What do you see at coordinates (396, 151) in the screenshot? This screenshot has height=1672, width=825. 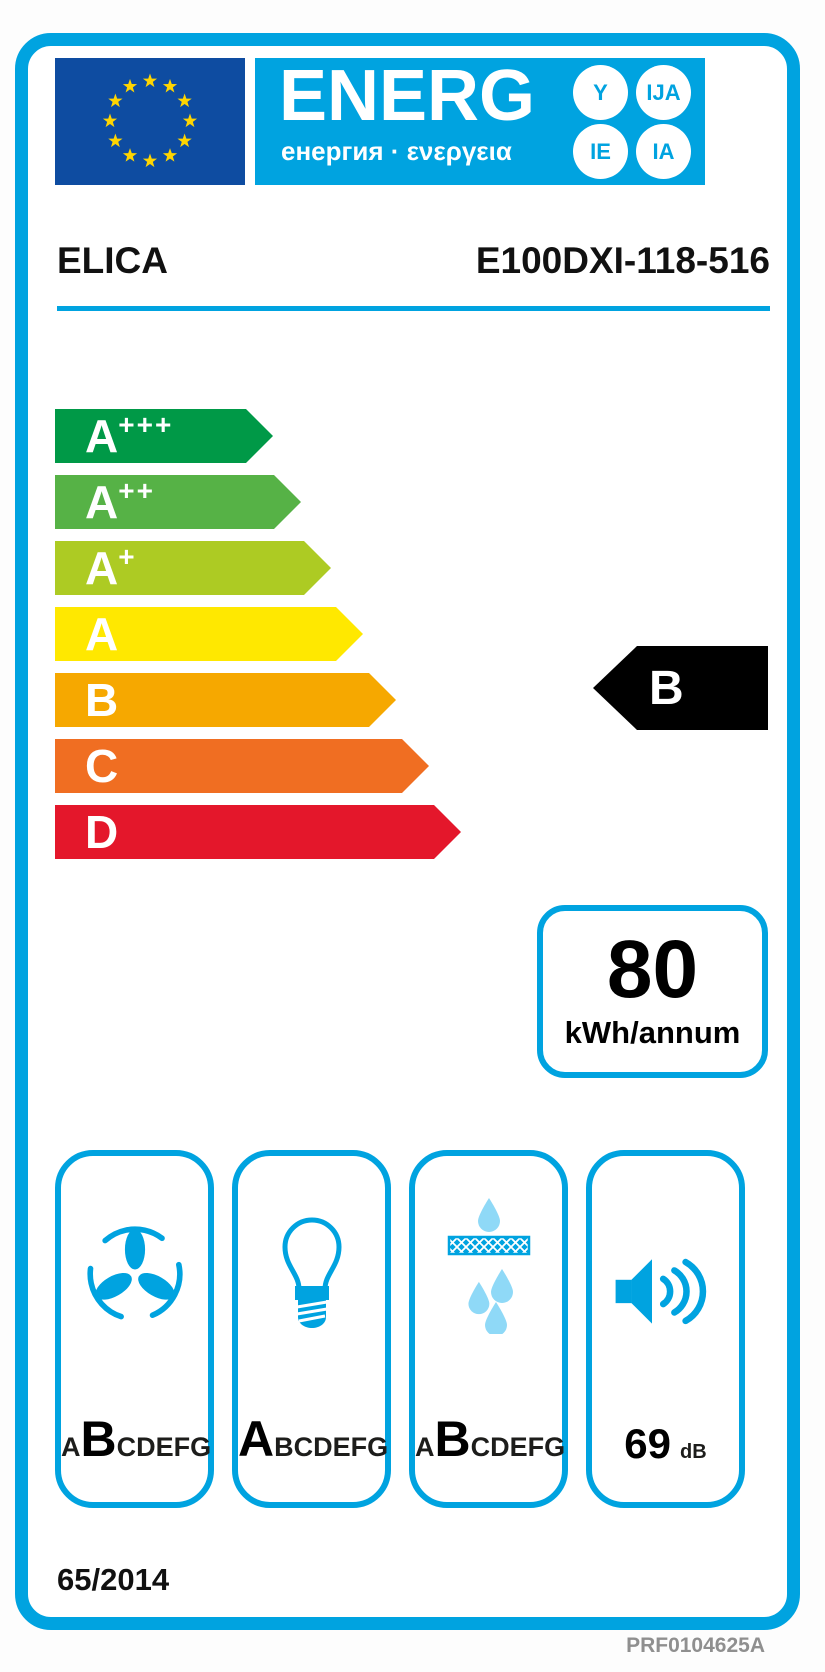 I see `energ-subtitle: енергия · ενεργεια` at bounding box center [396, 151].